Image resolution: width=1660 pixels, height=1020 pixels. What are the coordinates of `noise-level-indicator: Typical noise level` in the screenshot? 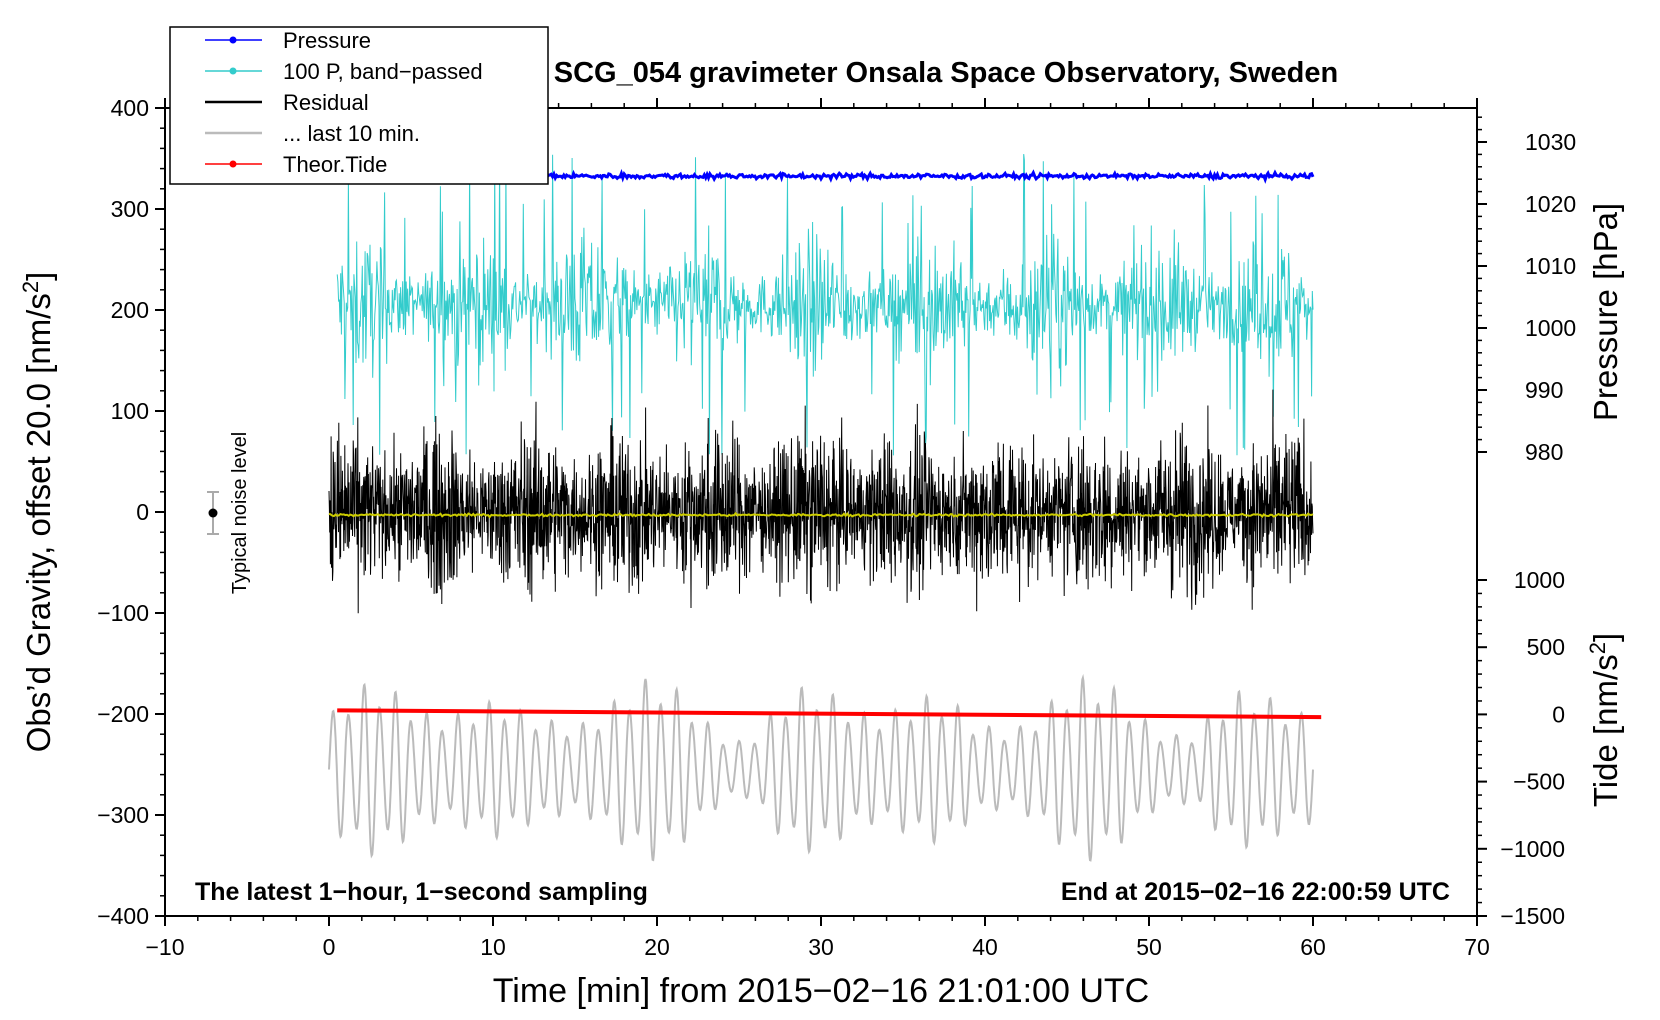 It's located at (229, 513).